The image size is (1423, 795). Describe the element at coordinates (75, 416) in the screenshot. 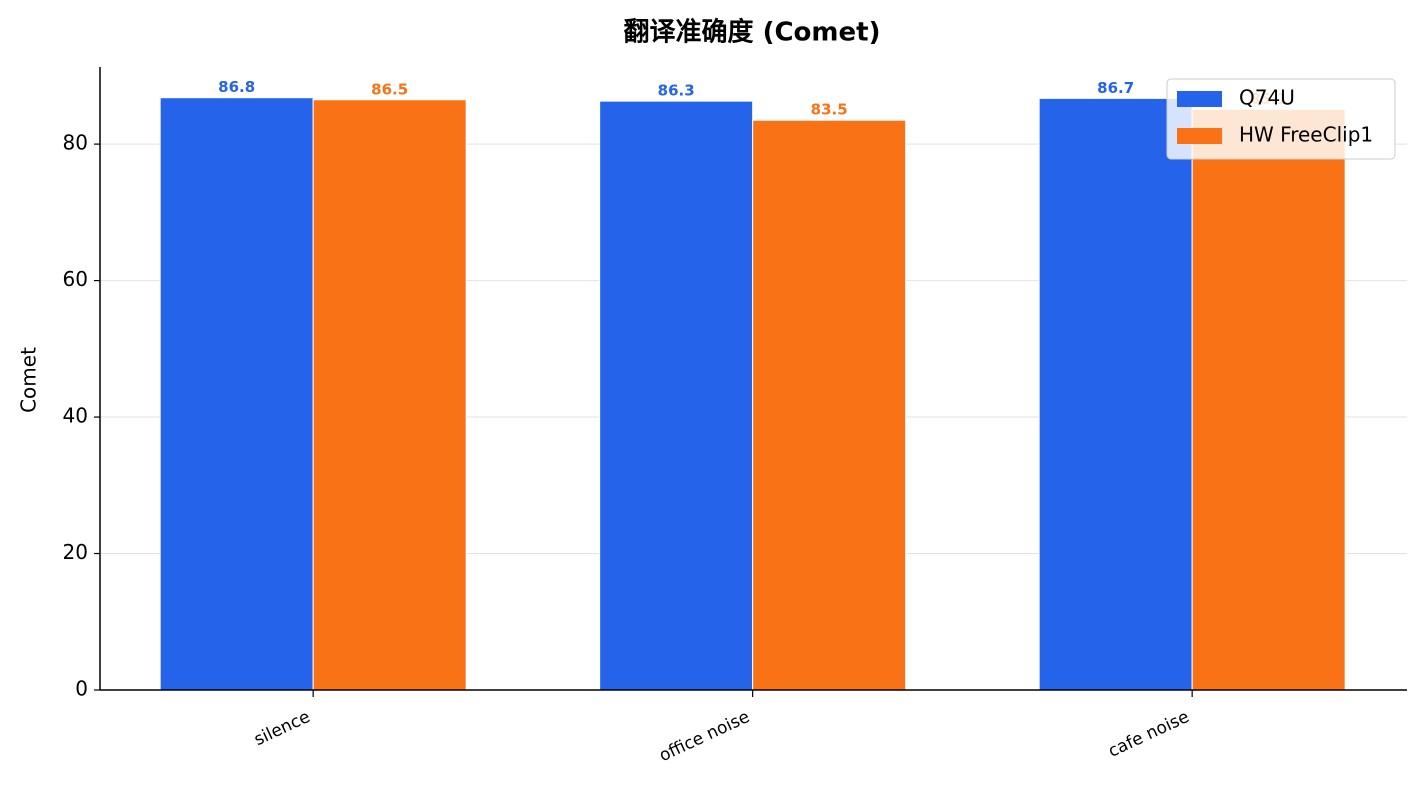

I see `y-tick-label: 40` at that location.